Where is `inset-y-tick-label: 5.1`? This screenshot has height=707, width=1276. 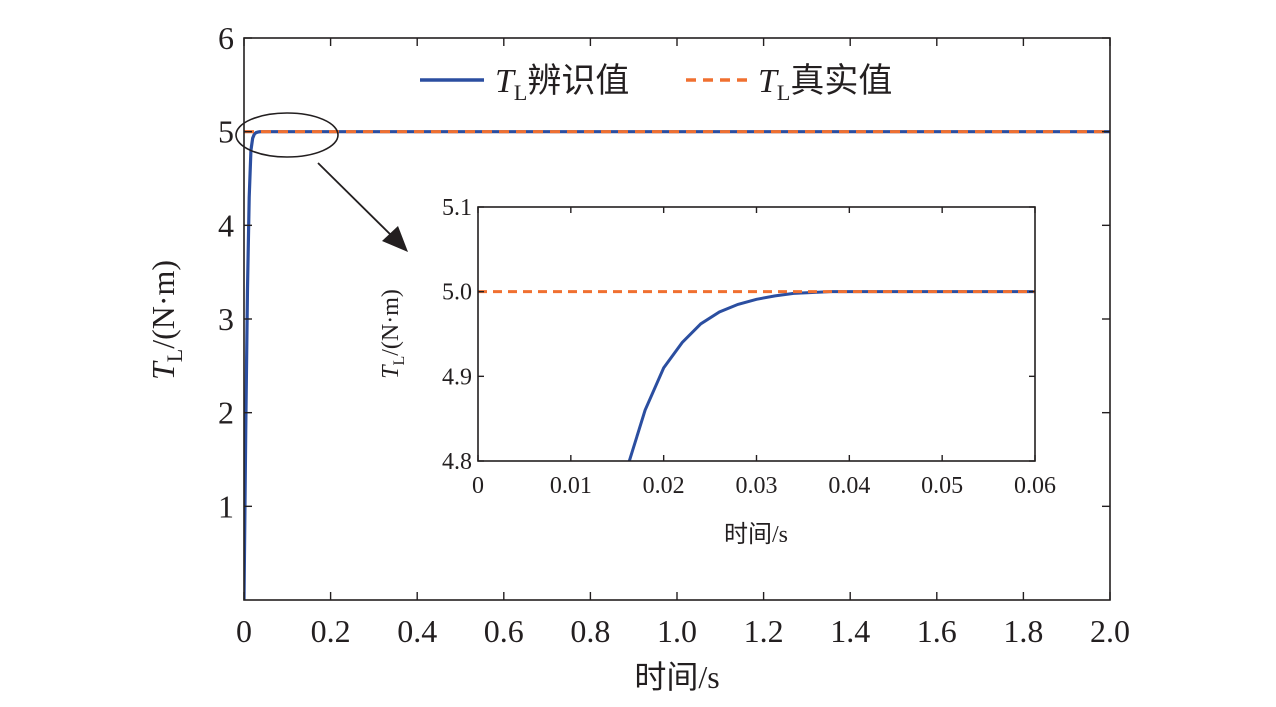
inset-y-tick-label: 5.1 is located at coordinates (457, 208).